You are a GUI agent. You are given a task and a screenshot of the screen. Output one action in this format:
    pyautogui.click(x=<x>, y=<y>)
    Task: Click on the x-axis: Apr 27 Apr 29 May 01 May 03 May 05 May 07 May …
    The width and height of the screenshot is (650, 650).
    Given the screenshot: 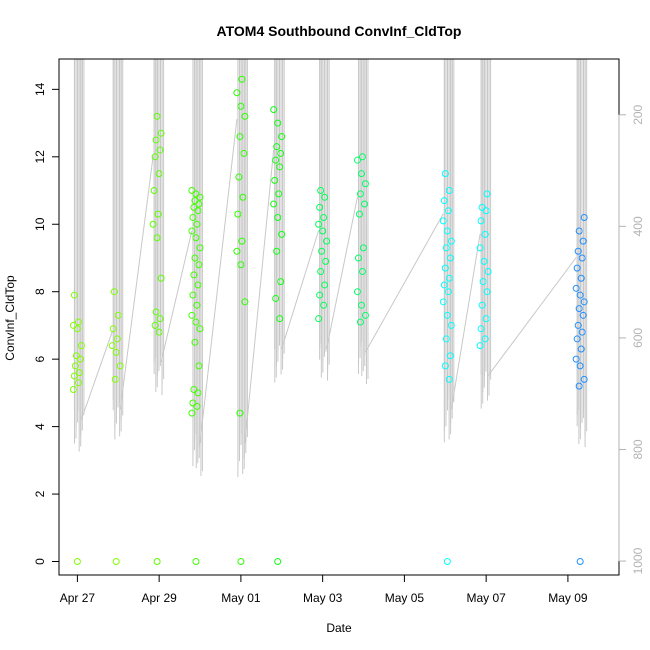 What is the action you would take?
    pyautogui.click(x=324, y=589)
    